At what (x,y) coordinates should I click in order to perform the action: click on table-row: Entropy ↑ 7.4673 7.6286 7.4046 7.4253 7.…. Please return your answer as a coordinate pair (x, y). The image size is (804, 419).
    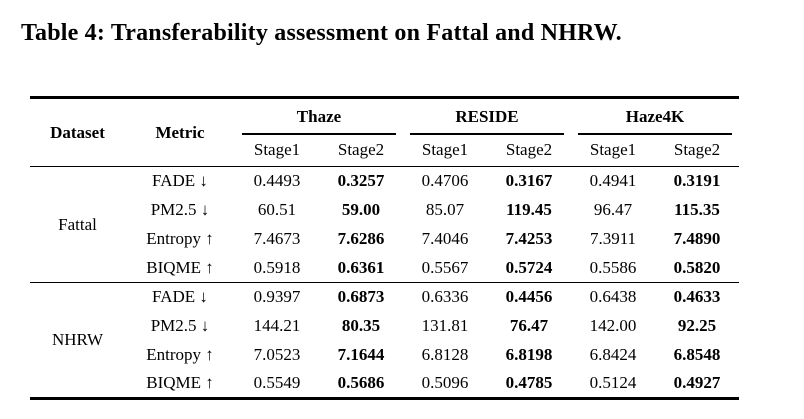
    Looking at the image, I should click on (384, 239).